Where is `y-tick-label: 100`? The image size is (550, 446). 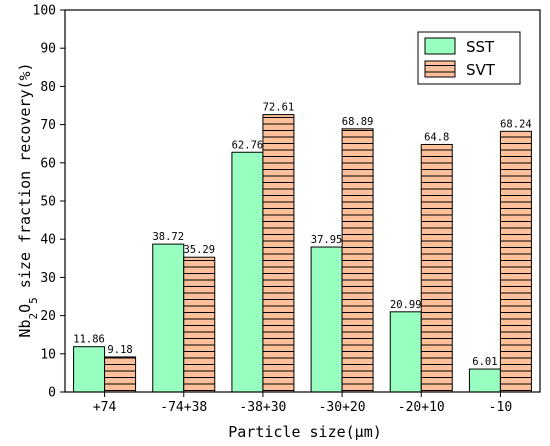 y-tick-label: 100 is located at coordinates (44, 11).